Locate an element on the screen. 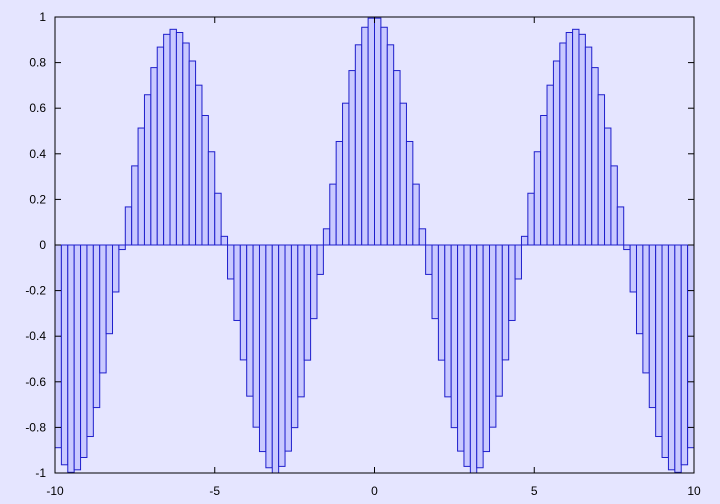  y-tick-label: -0.8 is located at coordinates (35, 427).